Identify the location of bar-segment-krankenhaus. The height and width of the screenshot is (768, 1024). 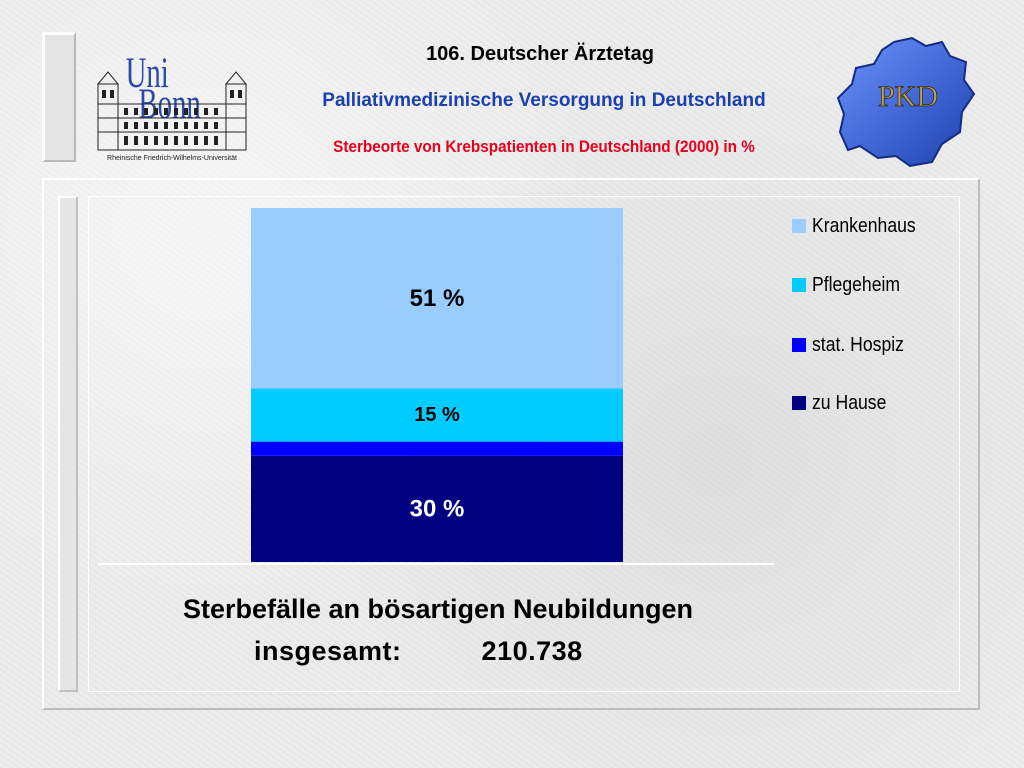
(437, 298).